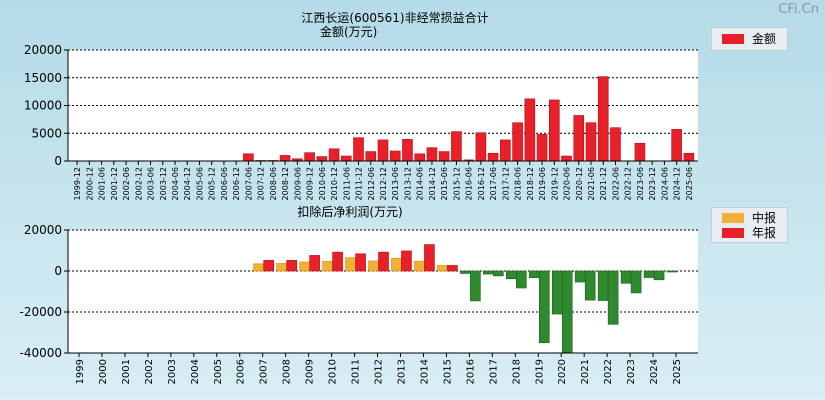  What do you see at coordinates (46, 133) in the screenshot?
I see `y-tick-label: 5000` at bounding box center [46, 133].